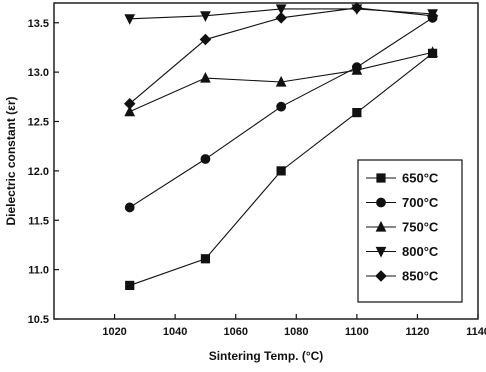 Image resolution: width=486 pixels, height=372 pixels. What do you see at coordinates (11, 160) in the screenshot?
I see `y-axis-title: Dielectric constant (εr)` at bounding box center [11, 160].